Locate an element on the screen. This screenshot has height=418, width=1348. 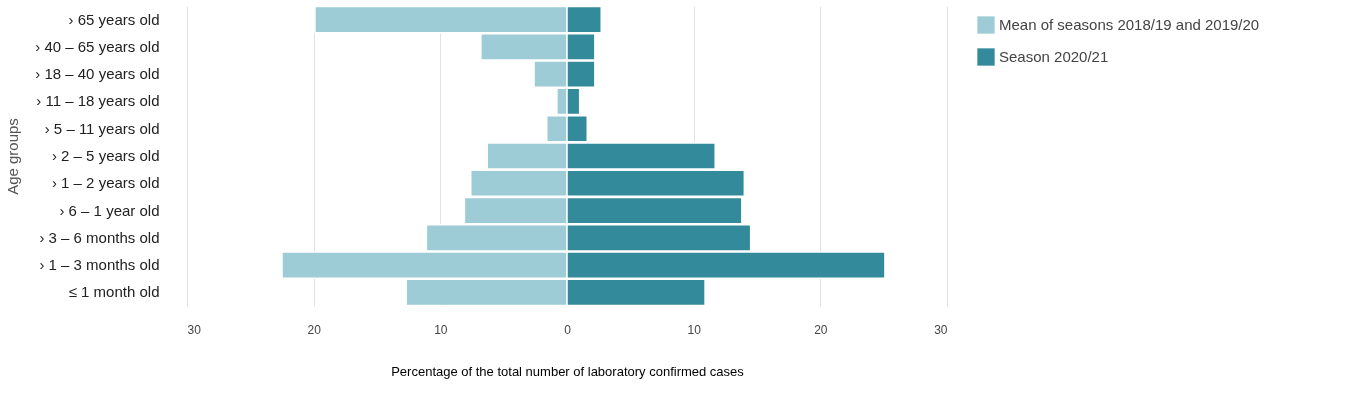
y-tick-label: › 3 – 6 months old is located at coordinates (99, 237).